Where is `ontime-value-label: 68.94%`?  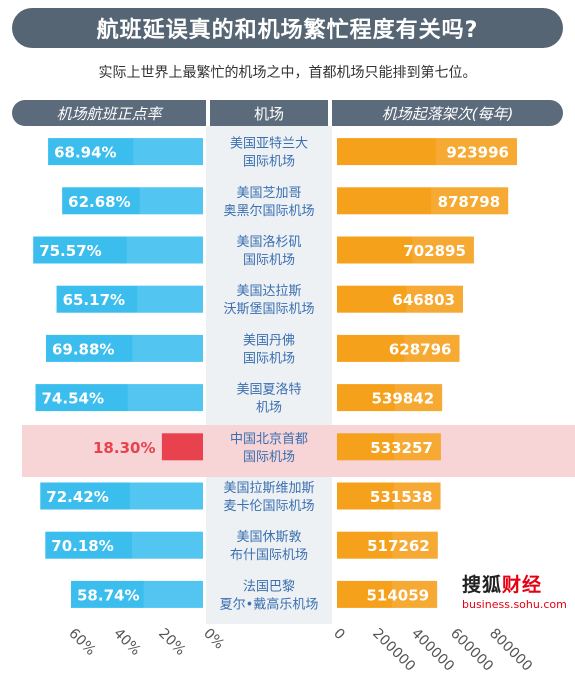 ontime-value-label: 68.94% is located at coordinates (85, 153).